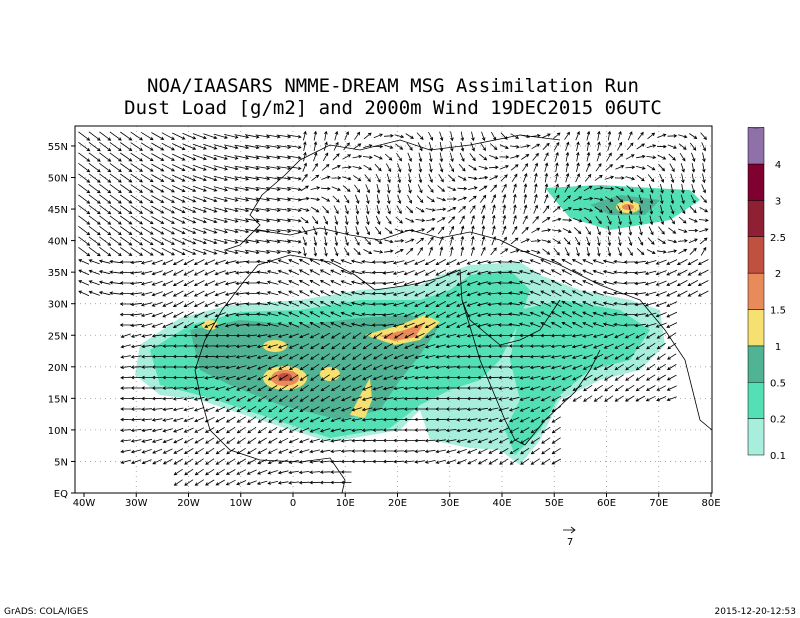  What do you see at coordinates (58, 336) in the screenshot?
I see `y-axis-label: 25N` at bounding box center [58, 336].